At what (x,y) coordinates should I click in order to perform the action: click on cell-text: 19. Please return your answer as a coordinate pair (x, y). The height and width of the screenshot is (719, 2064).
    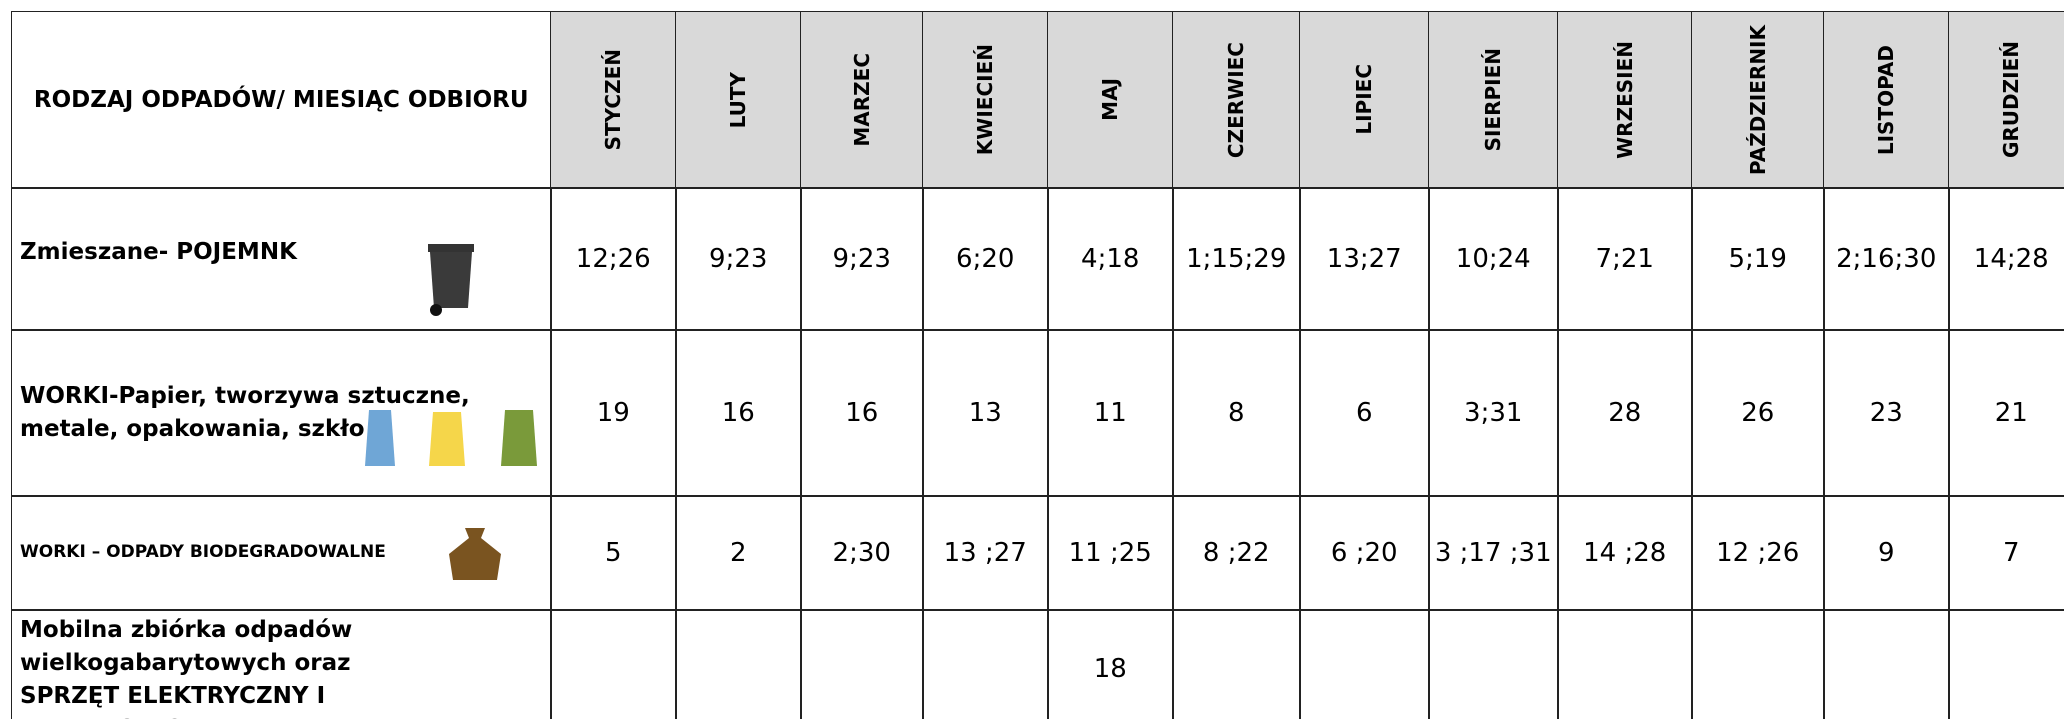
    Looking at the image, I should click on (613, 412).